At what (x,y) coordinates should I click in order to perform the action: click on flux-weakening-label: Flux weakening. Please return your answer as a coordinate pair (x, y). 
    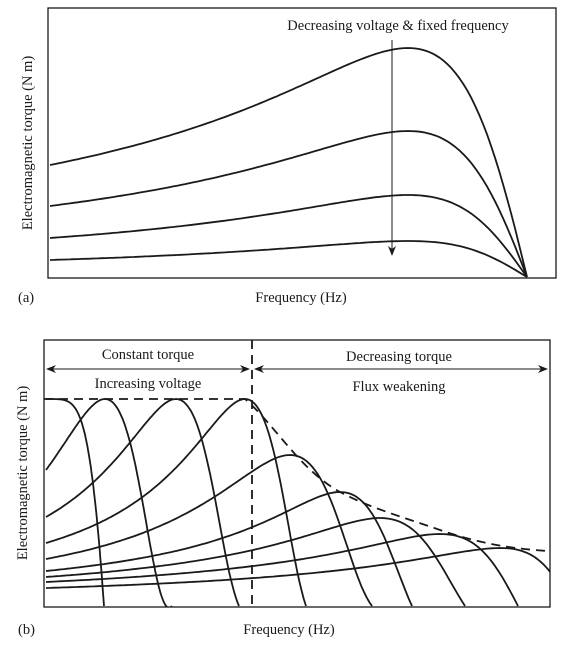
    Looking at the image, I should click on (398, 387).